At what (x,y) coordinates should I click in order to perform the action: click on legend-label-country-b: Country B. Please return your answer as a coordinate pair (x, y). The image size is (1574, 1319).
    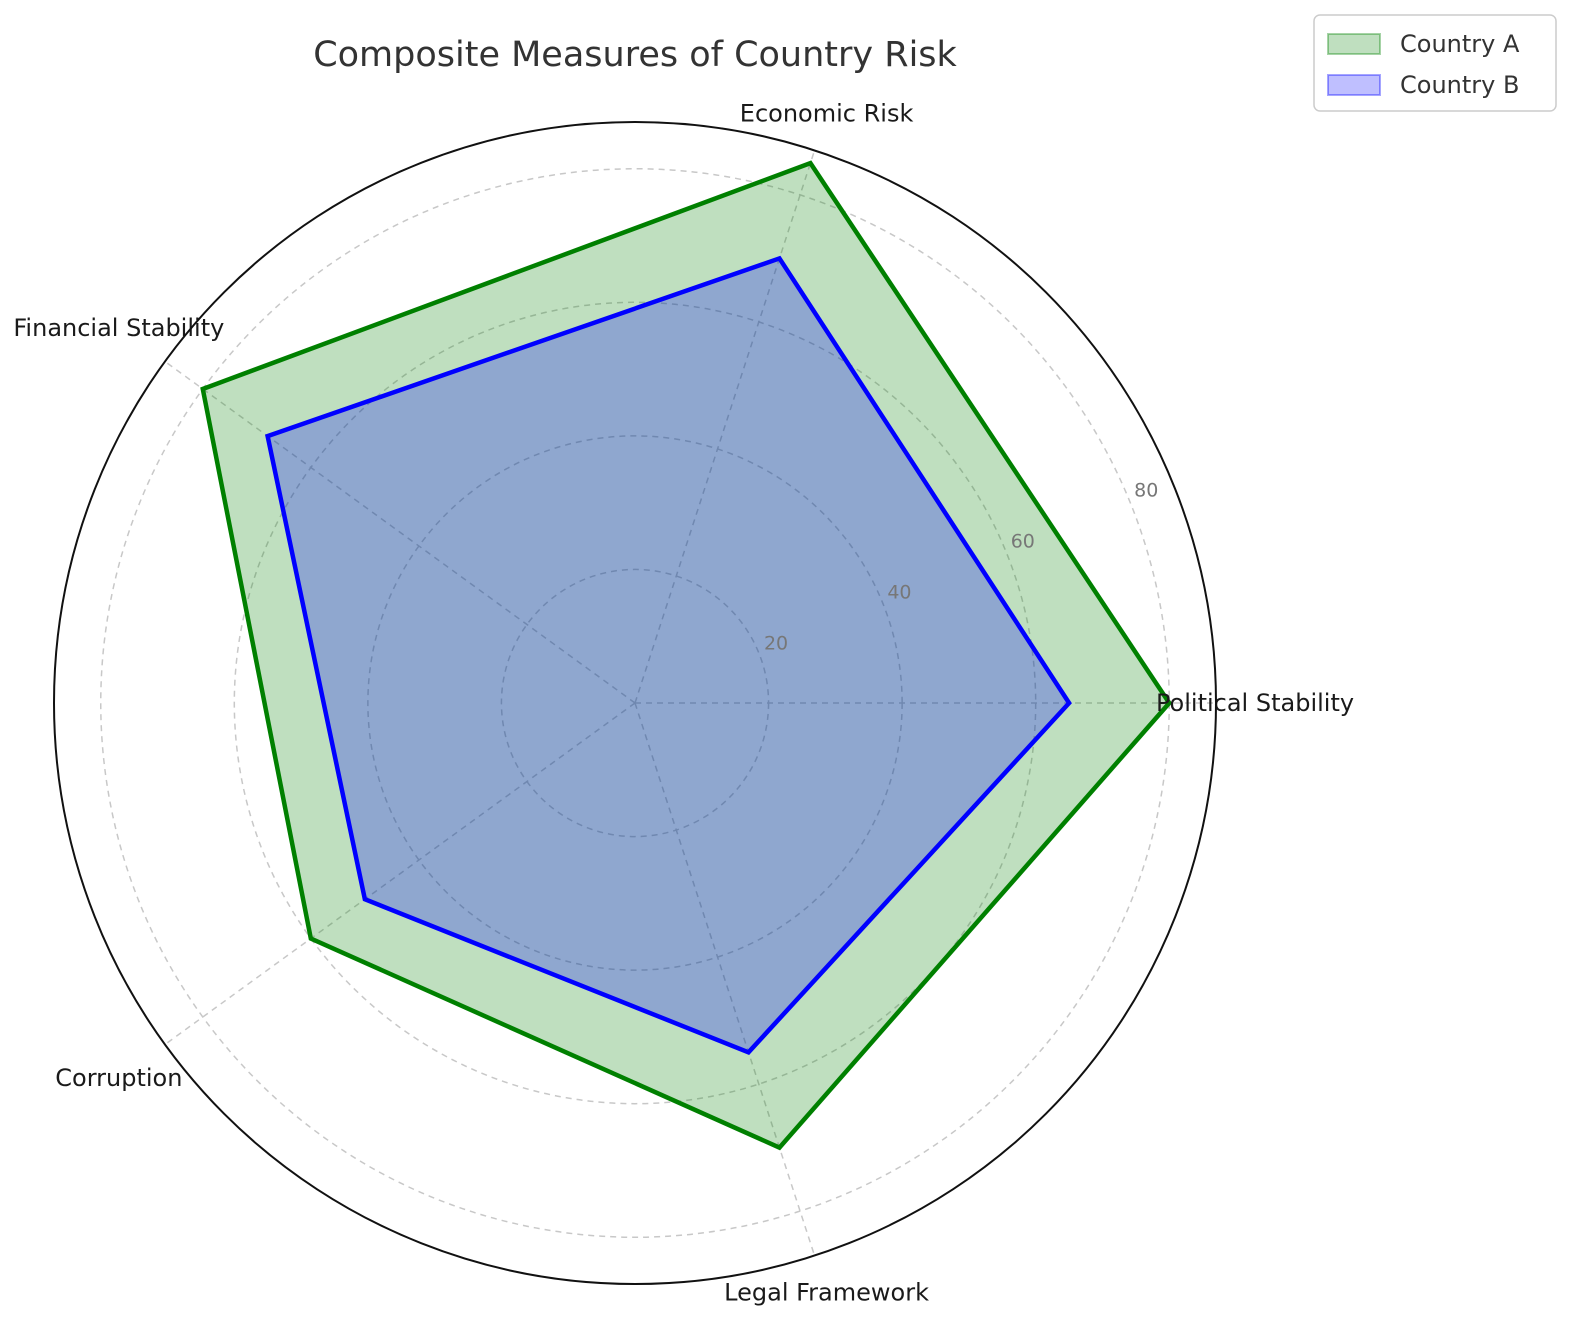
    Looking at the image, I should click on (1459, 85).